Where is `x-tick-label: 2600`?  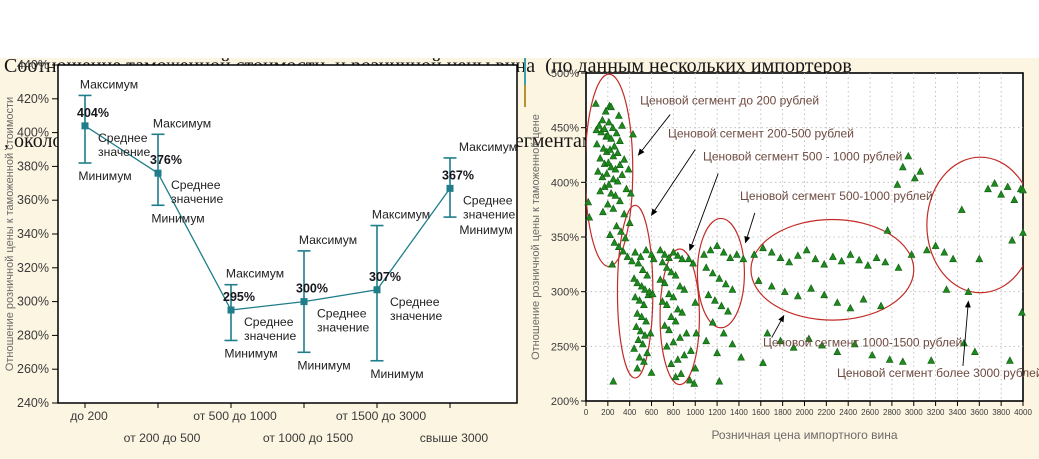
x-tick-label: 2600 is located at coordinates (870, 412).